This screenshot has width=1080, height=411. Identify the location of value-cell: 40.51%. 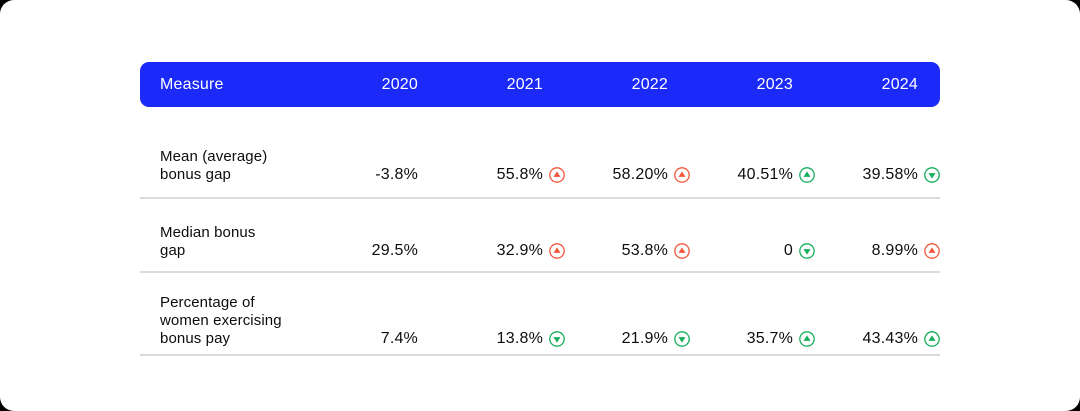
(752, 175).